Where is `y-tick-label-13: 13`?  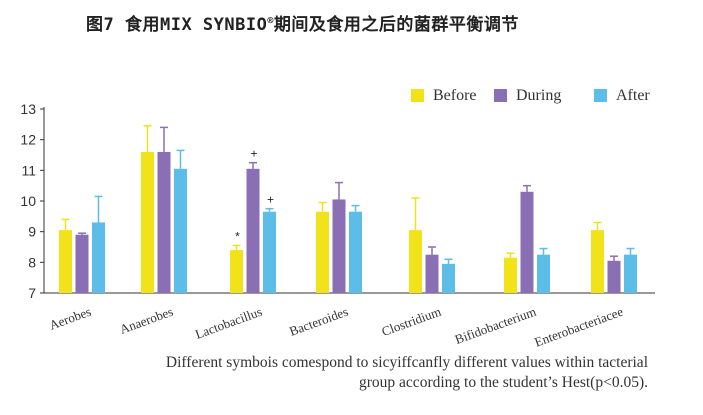 y-tick-label-13: 13 is located at coordinates (28, 109).